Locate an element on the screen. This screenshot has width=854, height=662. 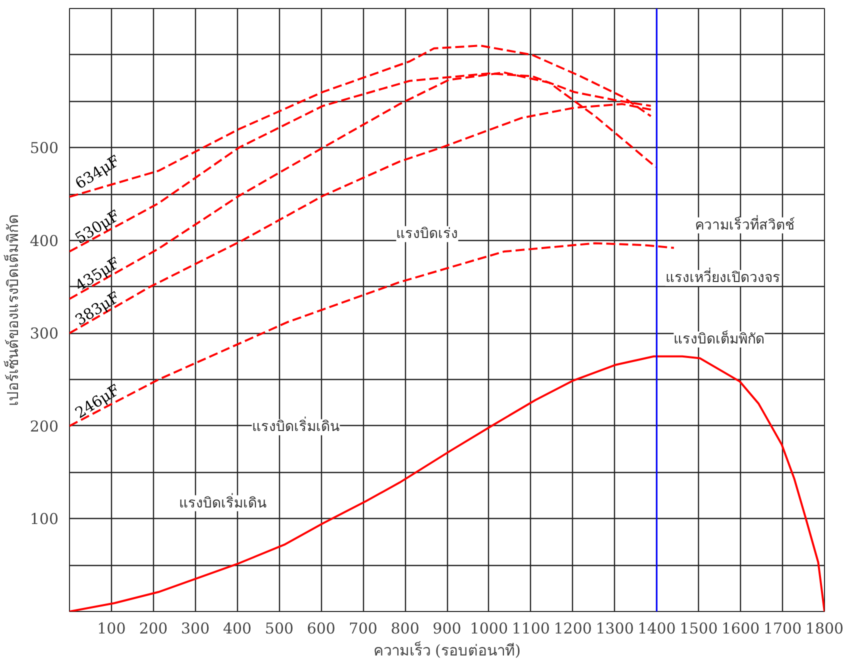
x-tick-label: 200 is located at coordinates (153, 629).